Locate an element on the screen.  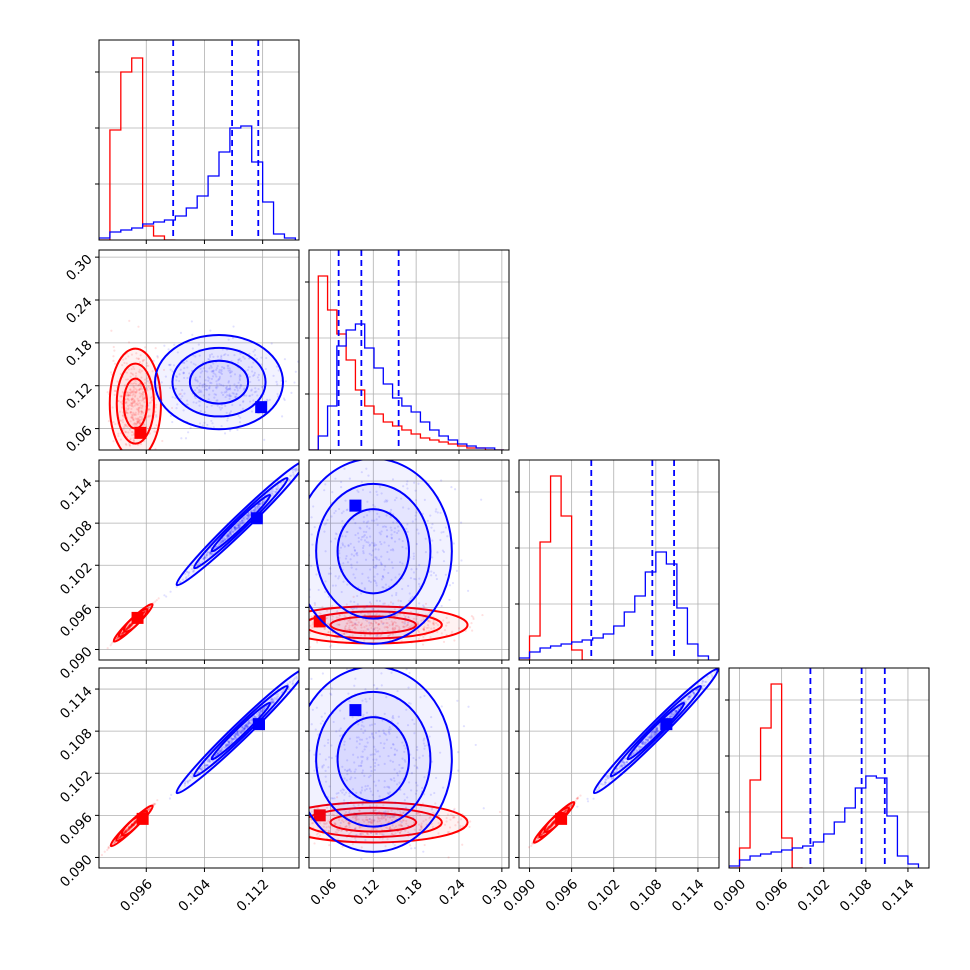
y-tick-label: 0.114 is located at coordinates (76, 494).